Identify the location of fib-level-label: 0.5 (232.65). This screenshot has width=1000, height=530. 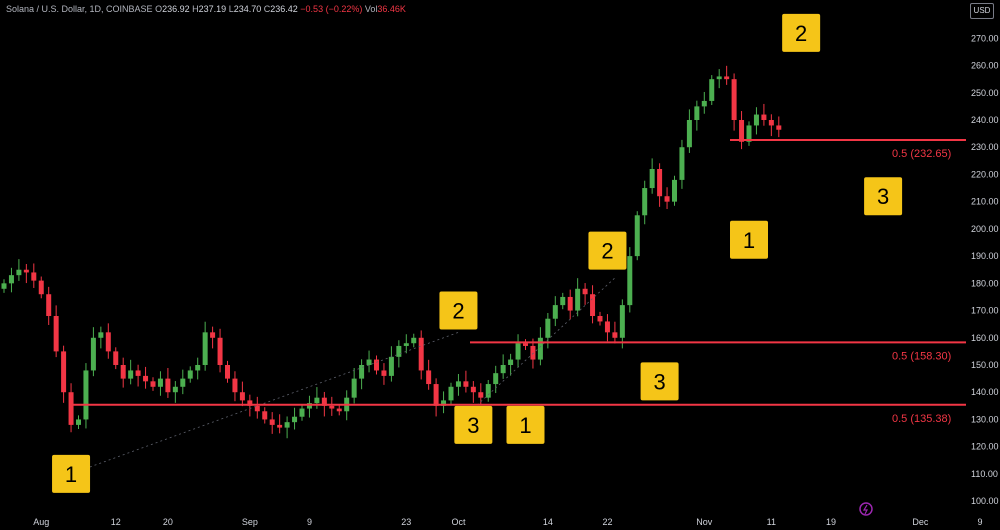
(921, 154).